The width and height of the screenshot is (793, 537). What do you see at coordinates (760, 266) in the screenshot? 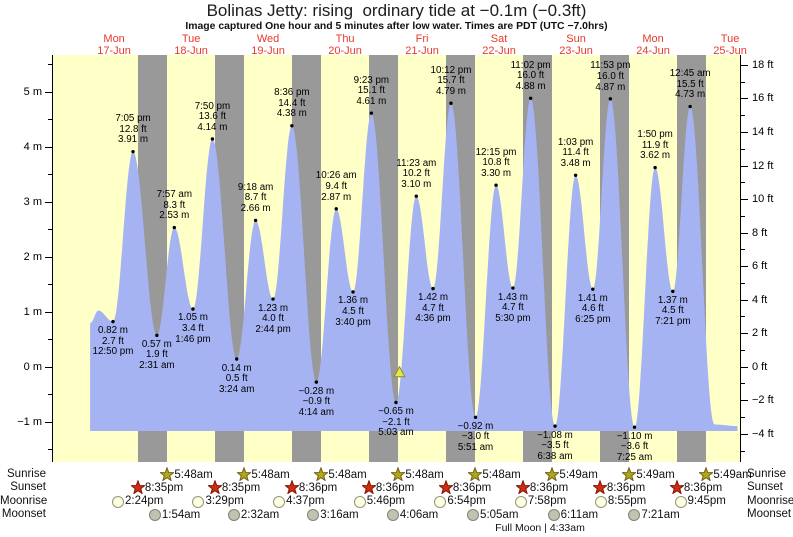
I see `right-axis-label: 6 ft` at bounding box center [760, 266].